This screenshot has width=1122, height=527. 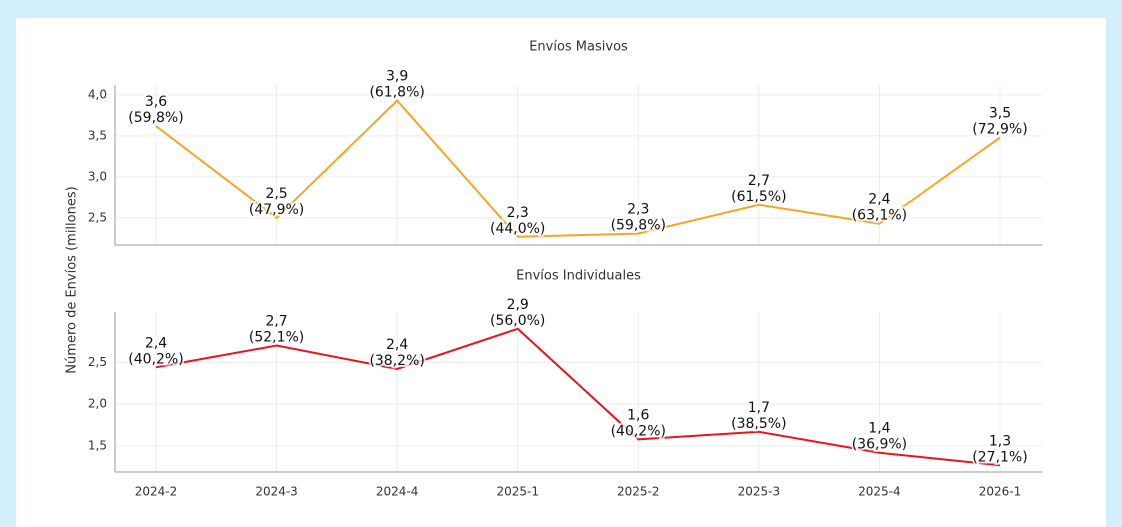 What do you see at coordinates (276, 210) in the screenshot?
I see `share-label: (47,9%)` at bounding box center [276, 210].